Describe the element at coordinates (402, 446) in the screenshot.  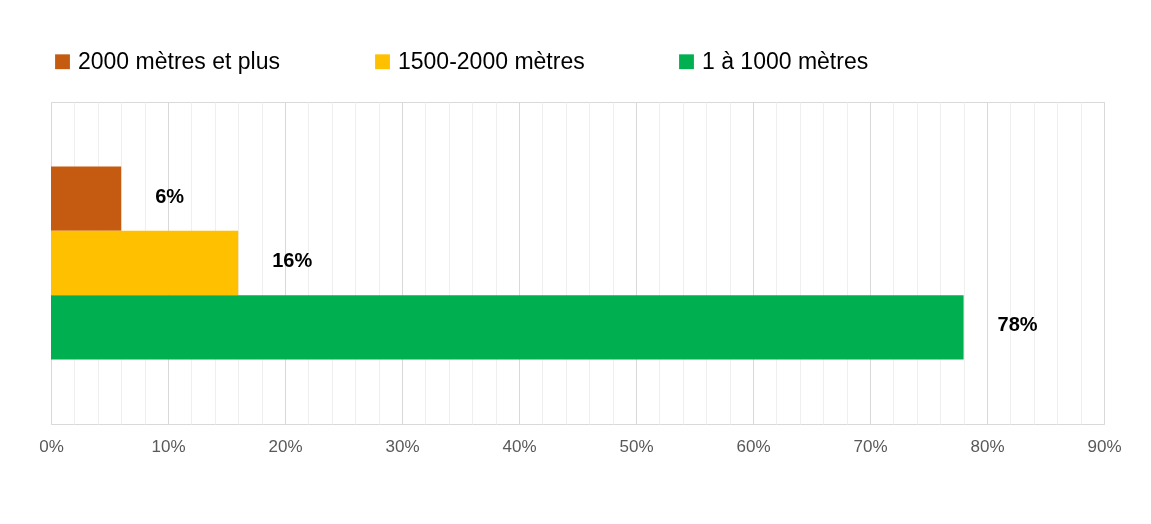
I see `x-tick-label: 30%` at that location.